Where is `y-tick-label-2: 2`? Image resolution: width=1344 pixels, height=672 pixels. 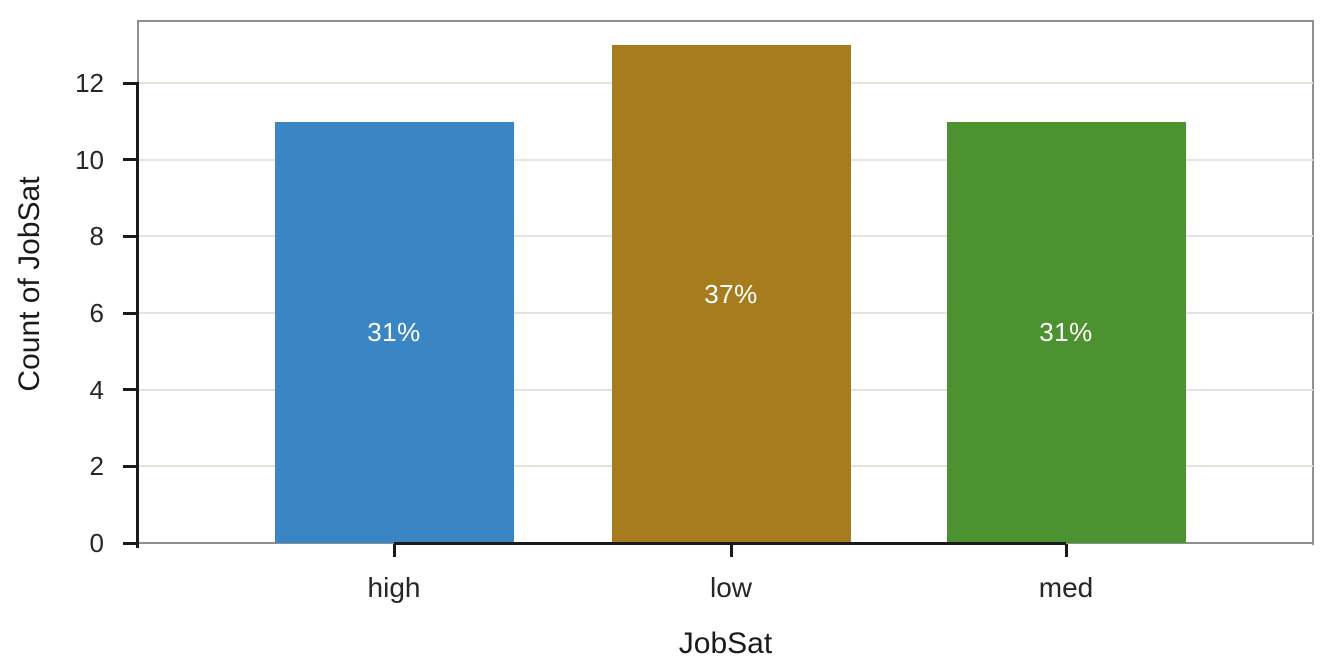
y-tick-label-2: 2 is located at coordinates (96, 466).